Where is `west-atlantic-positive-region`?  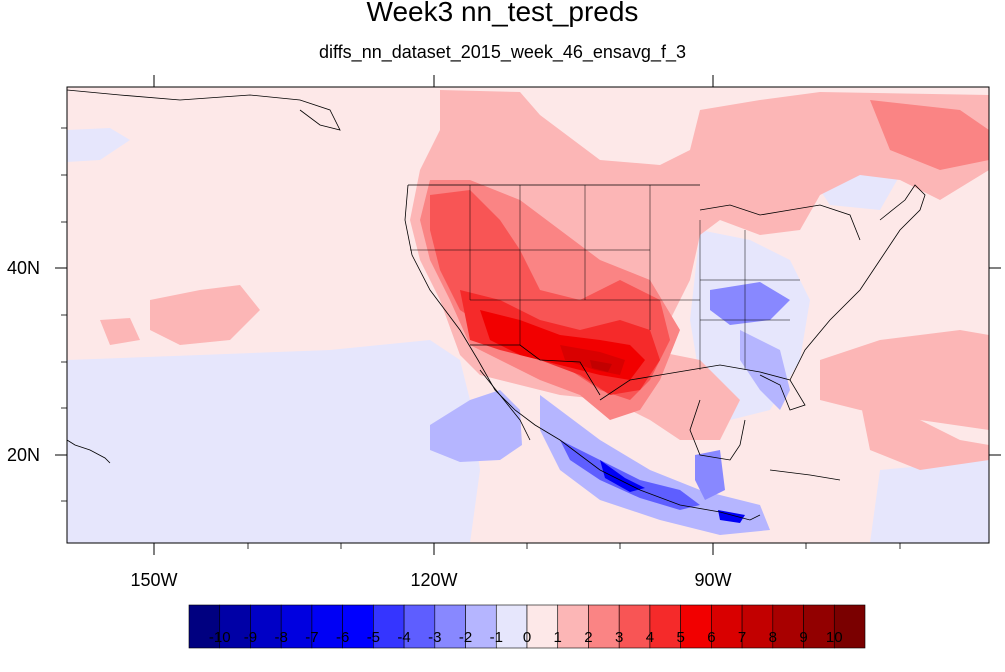
west-atlantic-positive-region is located at coordinates (924, 435).